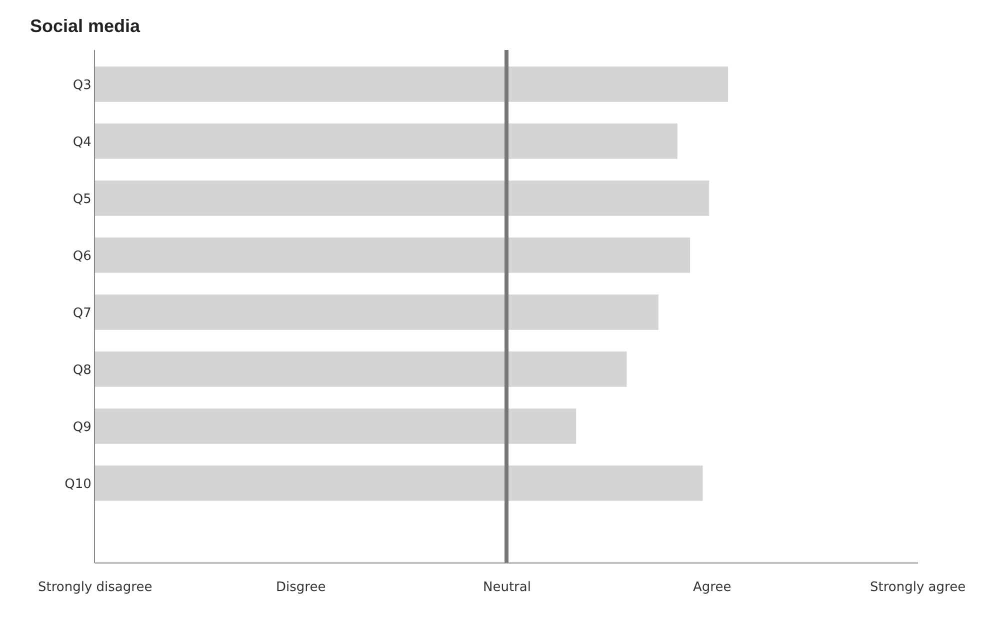 This screenshot has height=643, width=998. I want to click on y-tick-label: Q6, so click(82, 256).